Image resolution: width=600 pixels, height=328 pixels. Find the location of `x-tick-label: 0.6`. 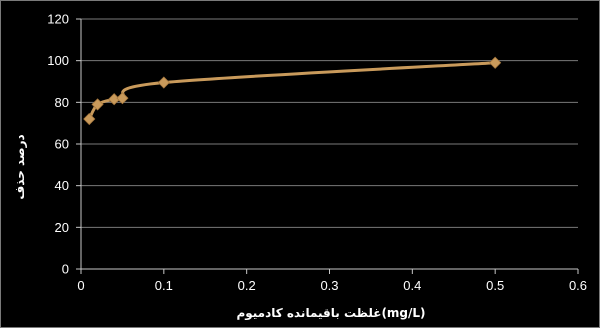

x-tick-label: 0.6 is located at coordinates (578, 285).